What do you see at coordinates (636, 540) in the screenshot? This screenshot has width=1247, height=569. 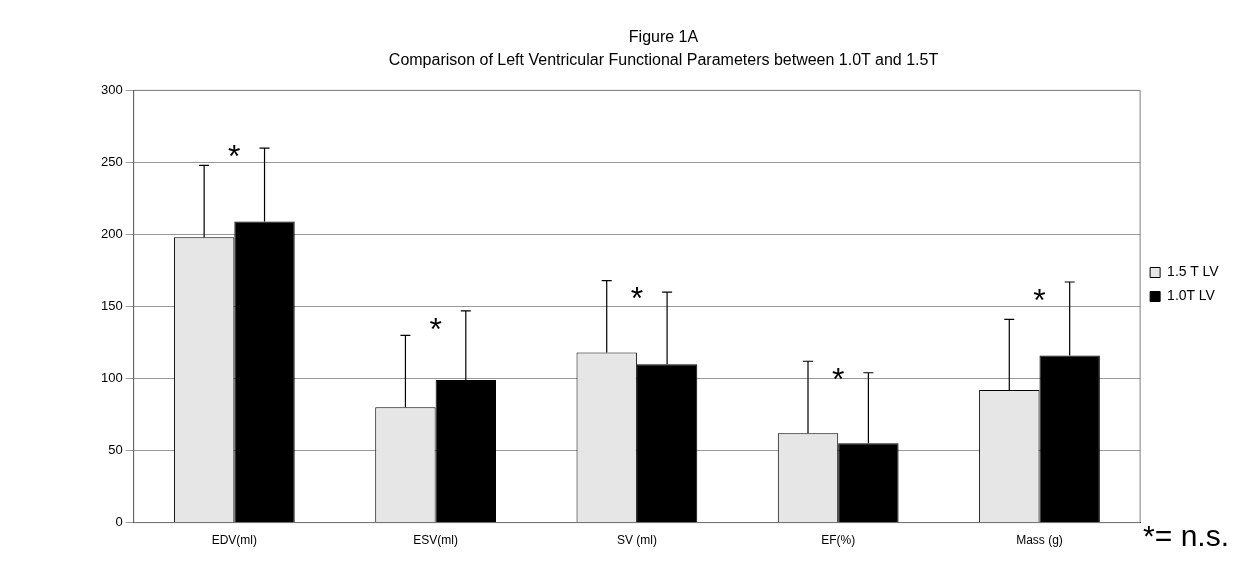 I see `x-tick-label: SV (ml)` at bounding box center [636, 540].